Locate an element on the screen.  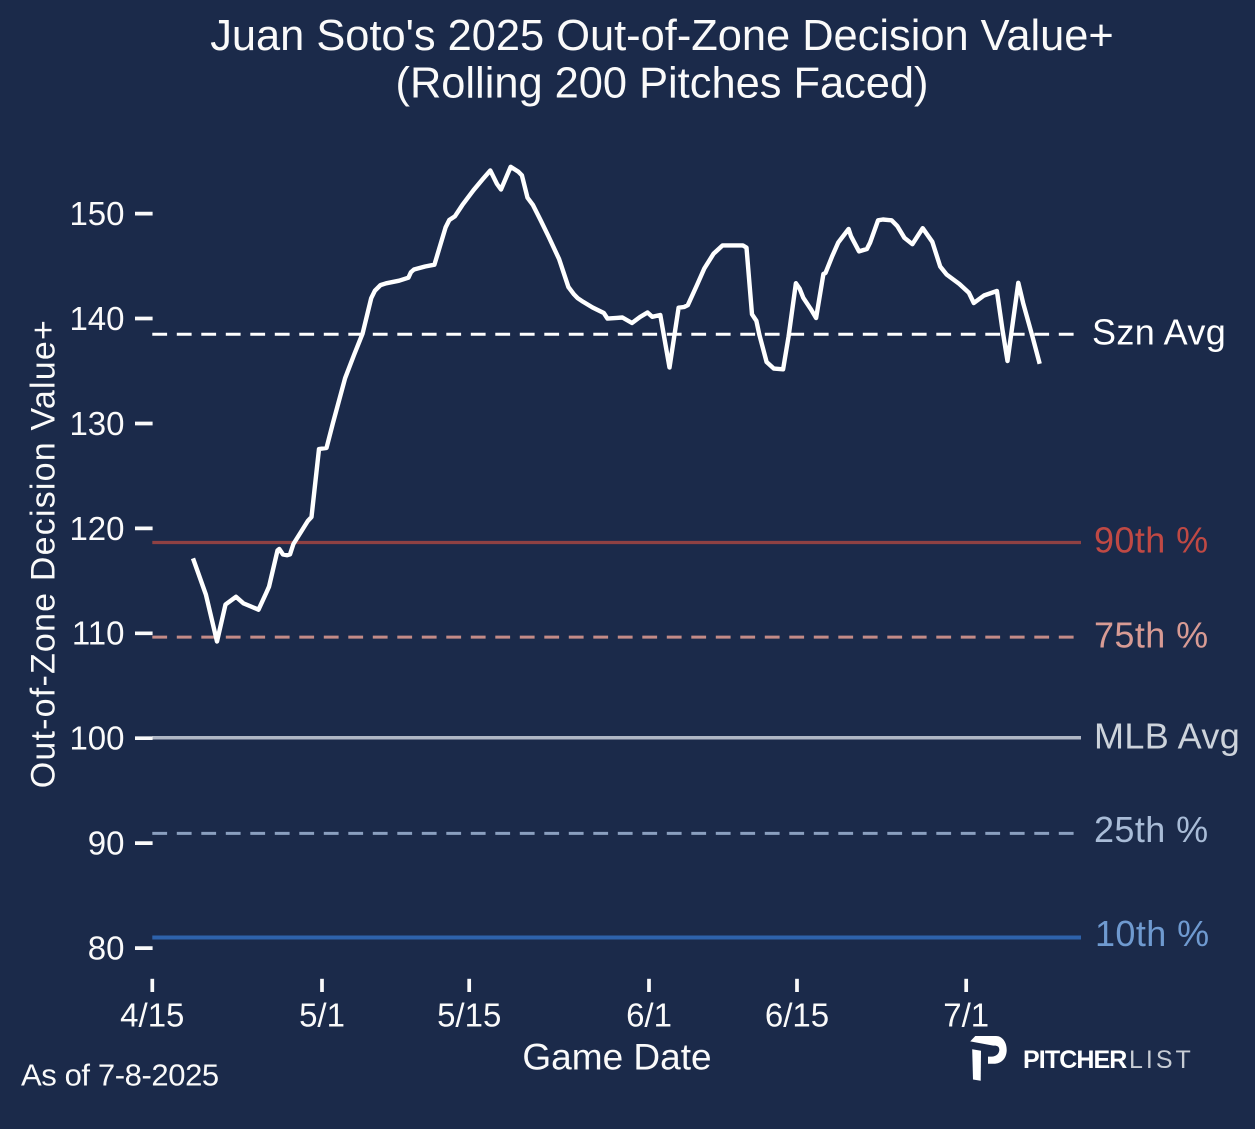
svg-text: 25th % is located at coordinates (1151, 829).